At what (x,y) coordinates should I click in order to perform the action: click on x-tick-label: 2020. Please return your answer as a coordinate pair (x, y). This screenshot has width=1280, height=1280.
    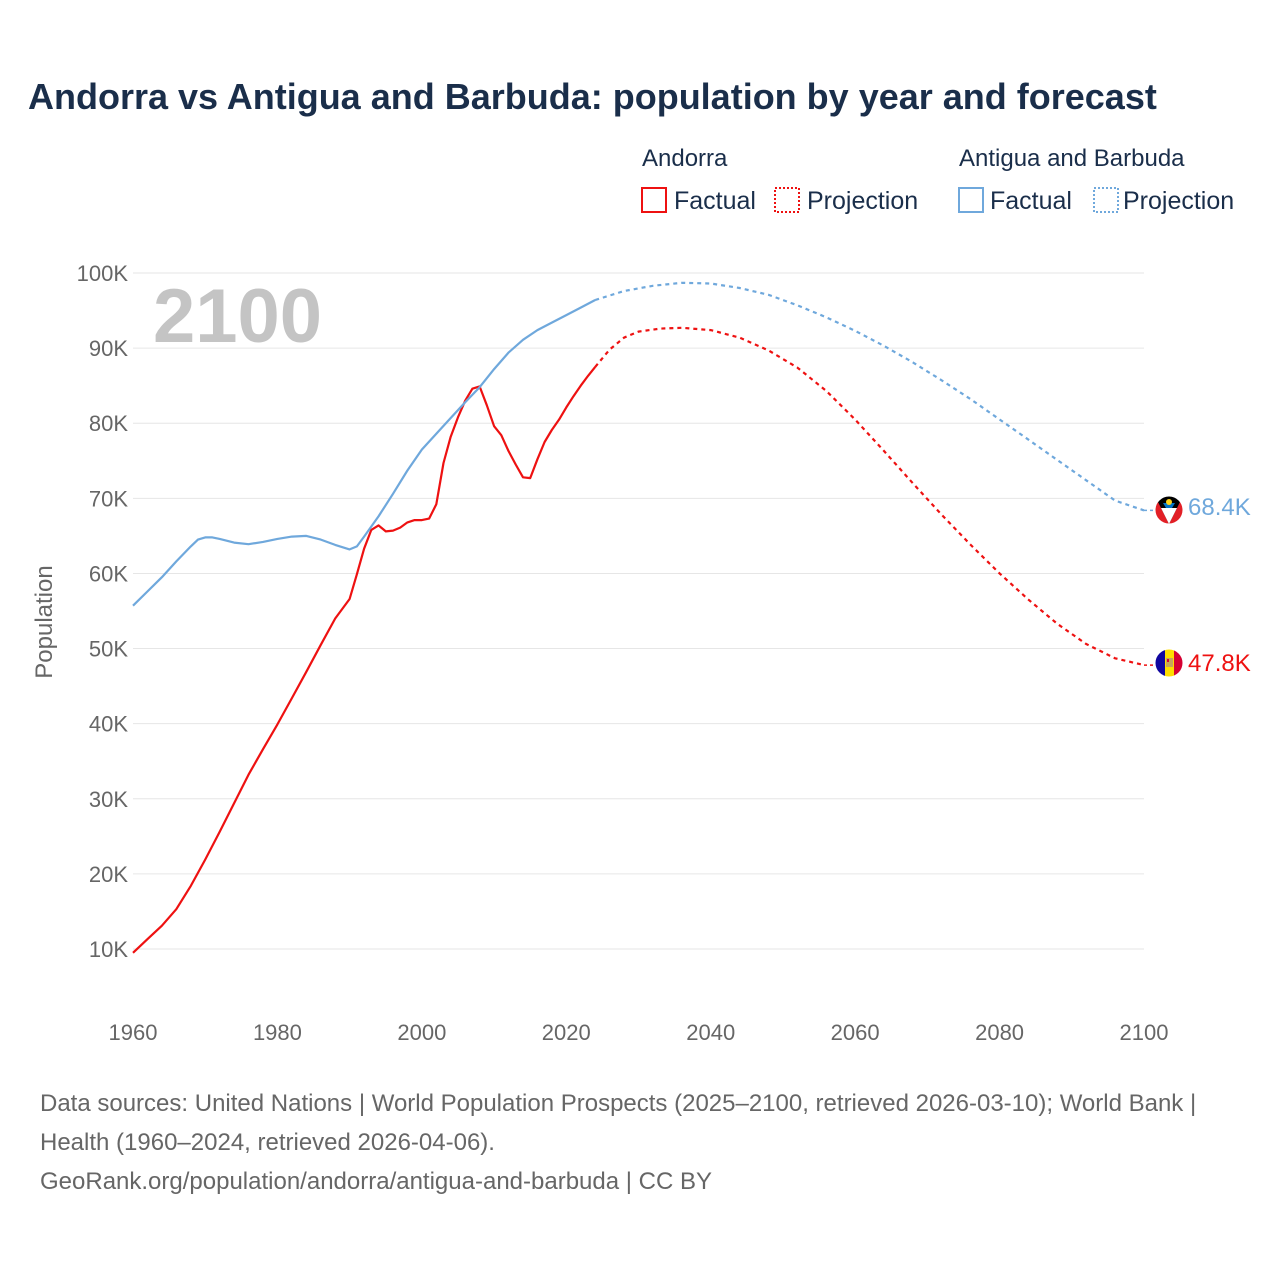
    Looking at the image, I should click on (566, 1032).